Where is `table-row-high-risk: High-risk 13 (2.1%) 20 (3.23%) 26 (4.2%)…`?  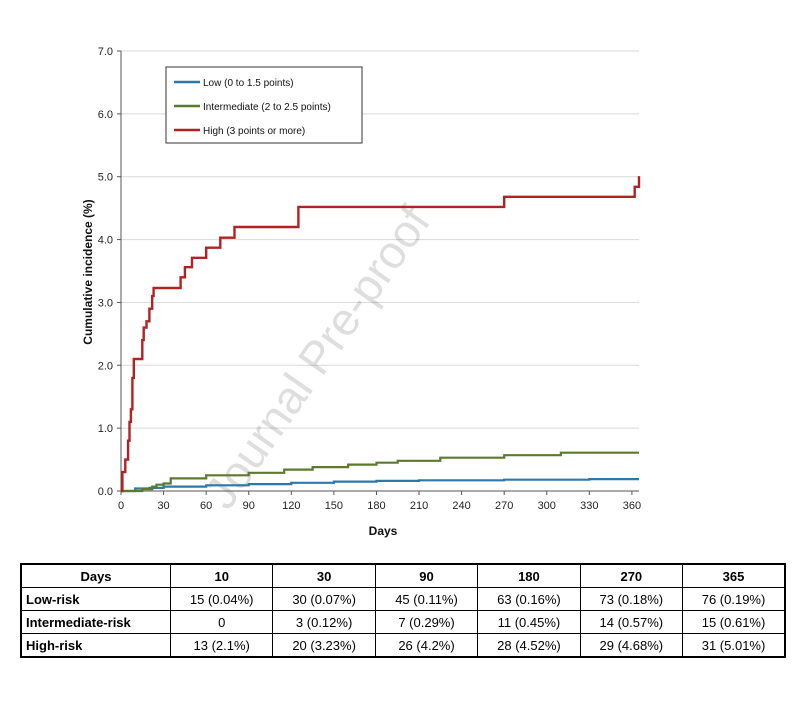
table-row-high-risk: High-risk 13 (2.1%) 20 (3.23%) 26 (4.2%)… is located at coordinates (403, 645).